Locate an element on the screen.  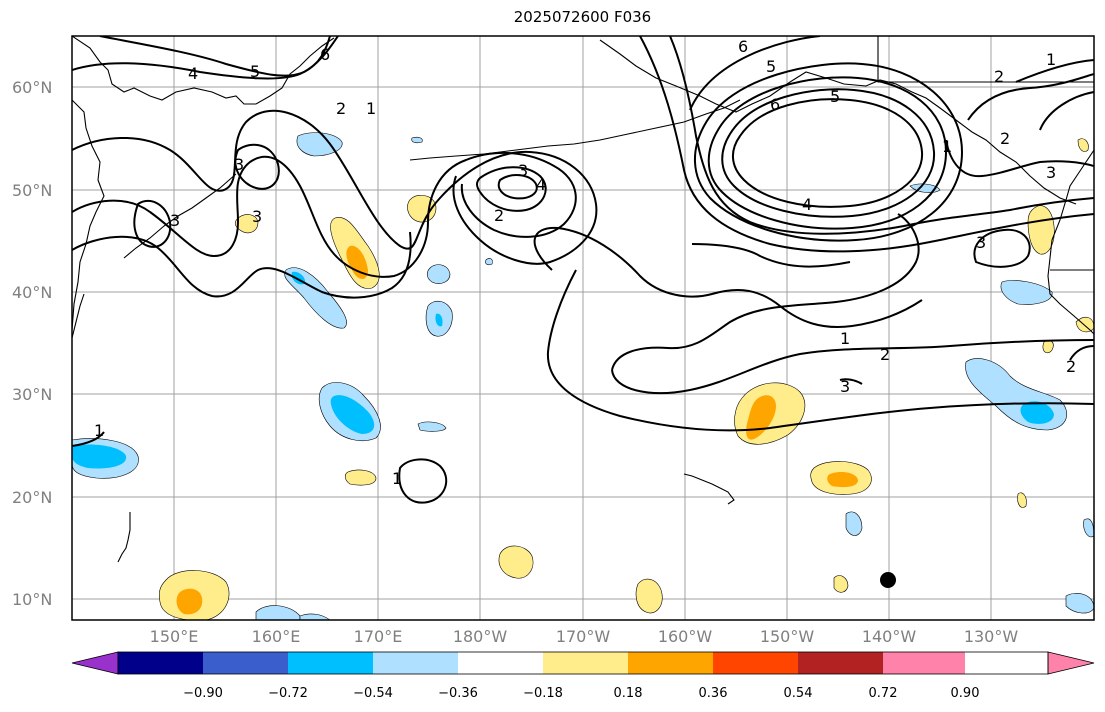
lon-label: 140°W is located at coordinates (889, 636).